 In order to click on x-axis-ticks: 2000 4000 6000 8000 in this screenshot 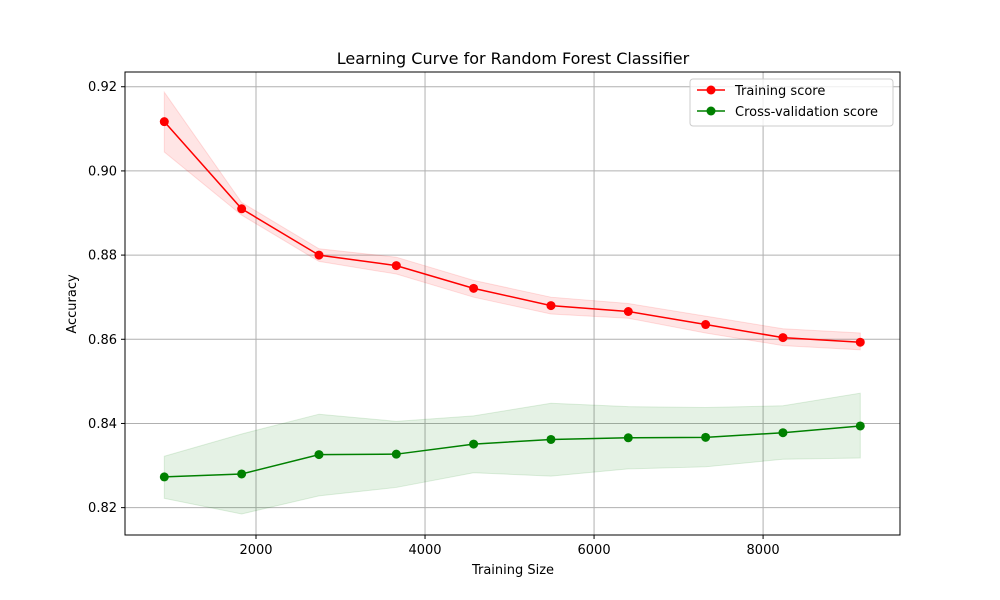, I will do `click(509, 546)`.